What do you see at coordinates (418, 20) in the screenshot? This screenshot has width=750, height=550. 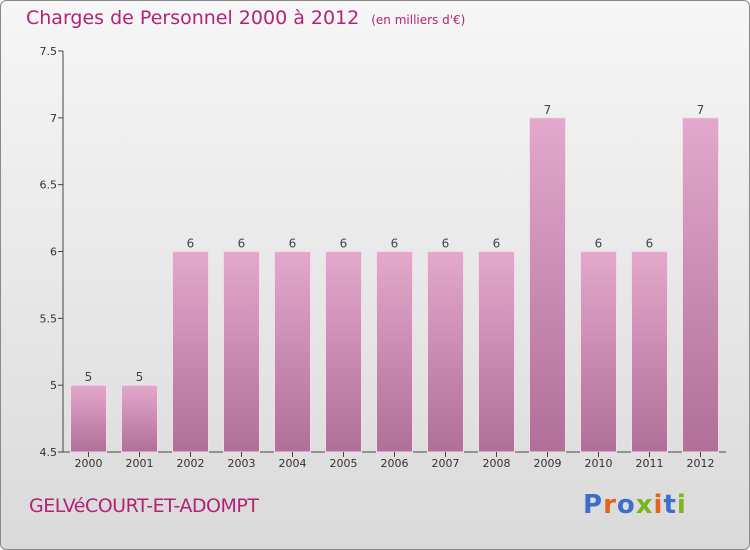 I see `chart-subtitle: (en milliers d'€)` at bounding box center [418, 20].